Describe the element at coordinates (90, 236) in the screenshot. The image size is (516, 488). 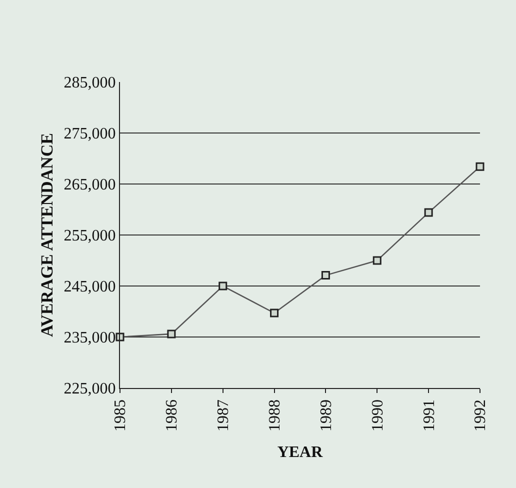
I see `y-tick-label: 255,000` at that location.